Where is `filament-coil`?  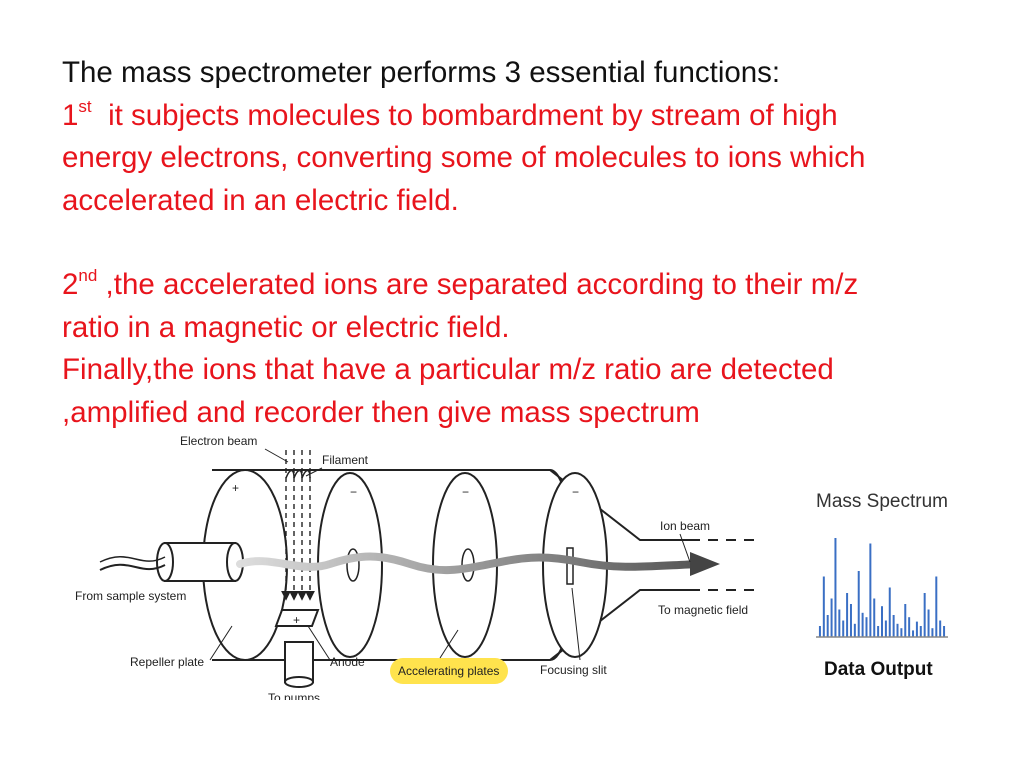 filament-coil is located at coordinates (298, 474).